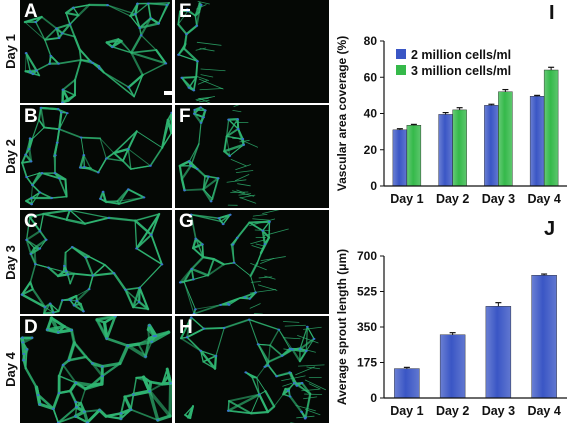 The image size is (570, 423). I want to click on micrograph-panel-g: G, so click(252, 262).